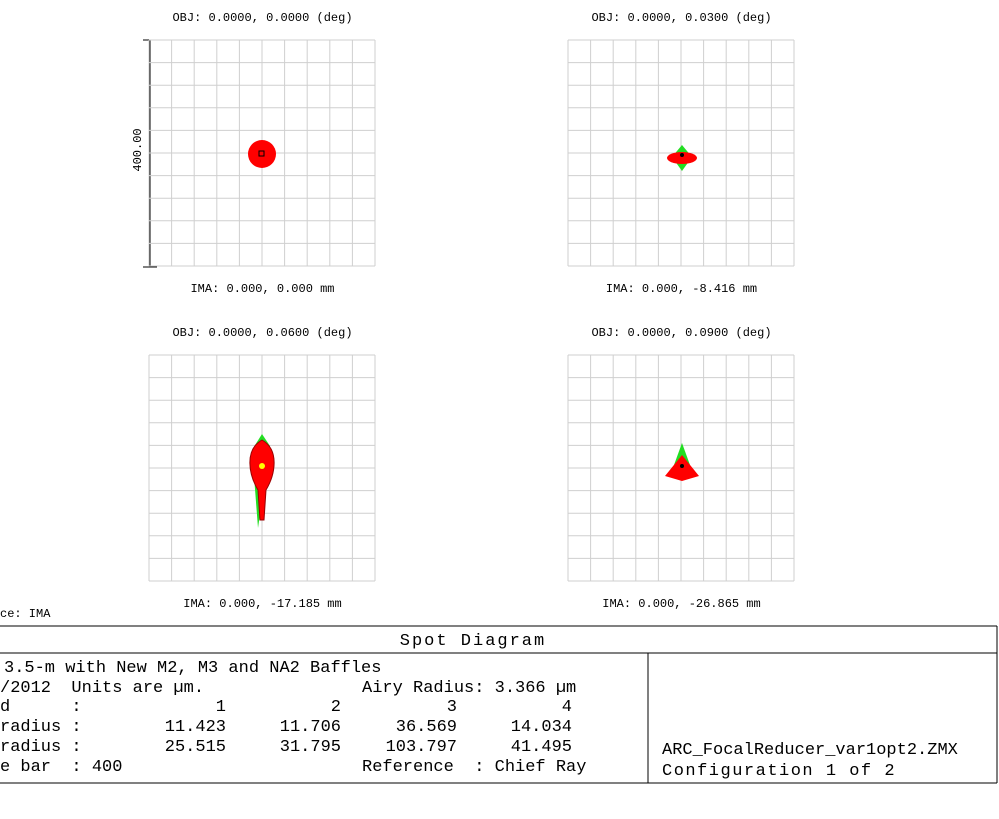 The image size is (999, 819). I want to click on scale-bar-label: 400.00, so click(138, 149).